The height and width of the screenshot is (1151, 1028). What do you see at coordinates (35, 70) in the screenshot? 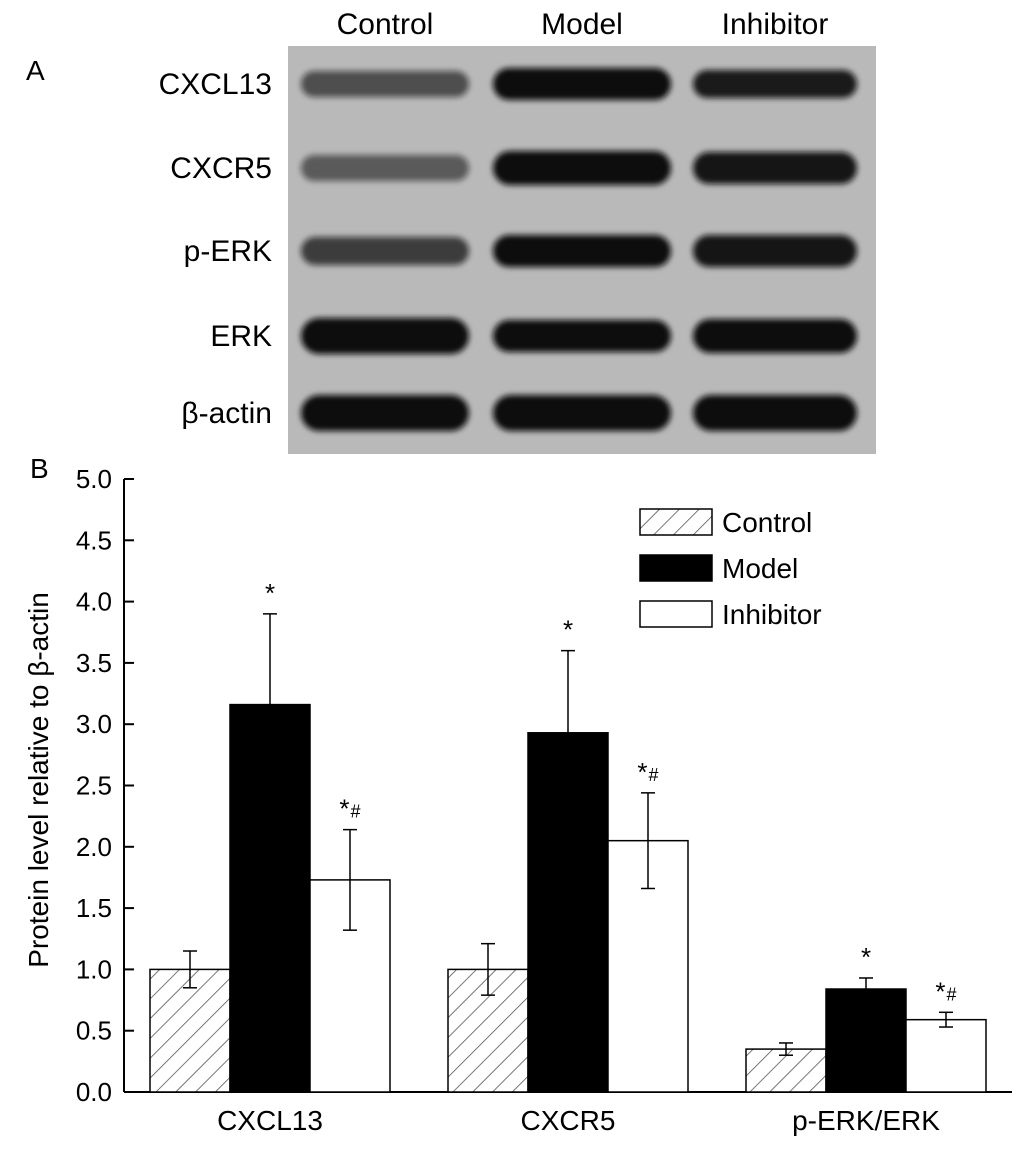
I see `panel-a-label: A` at bounding box center [35, 70].